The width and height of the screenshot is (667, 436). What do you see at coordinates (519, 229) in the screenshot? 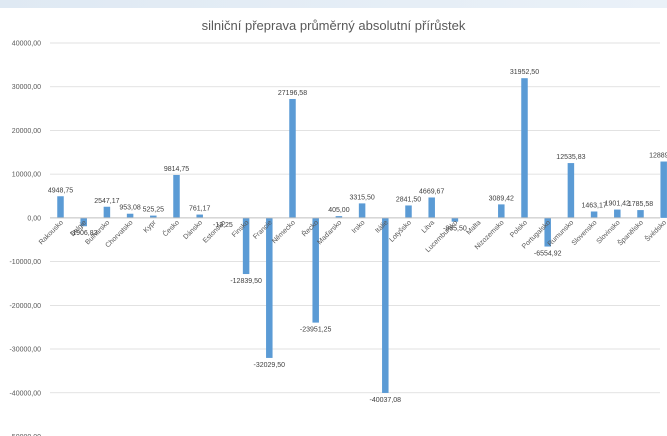
I see `category-label: Polsko` at bounding box center [519, 229].